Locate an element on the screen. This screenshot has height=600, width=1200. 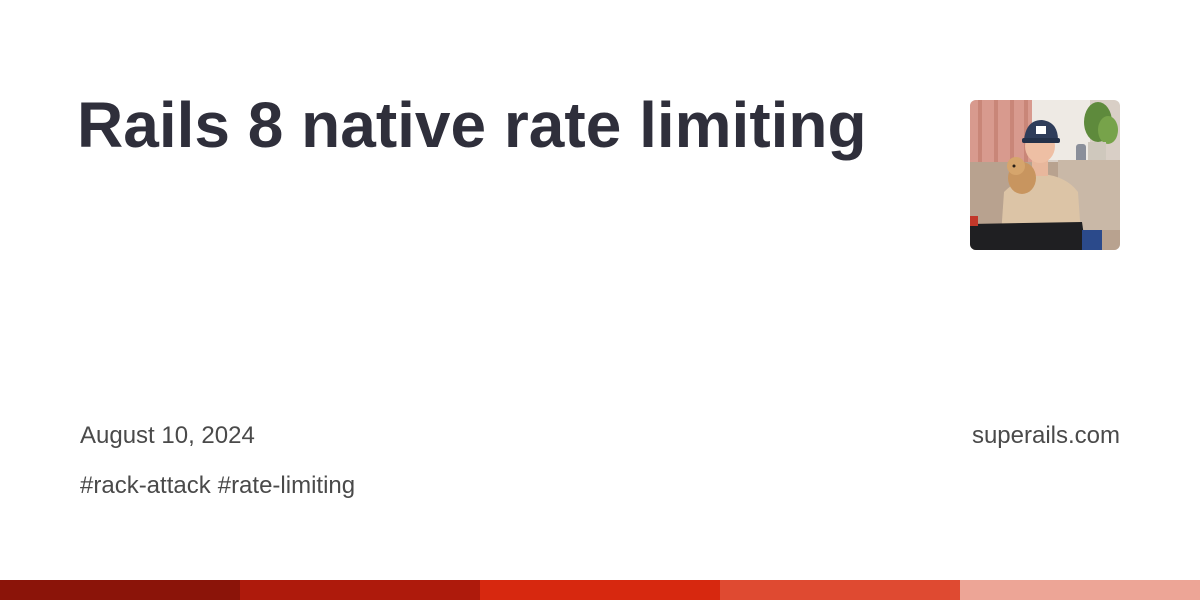
site-domain-link: superails.com is located at coordinates (1045, 435).